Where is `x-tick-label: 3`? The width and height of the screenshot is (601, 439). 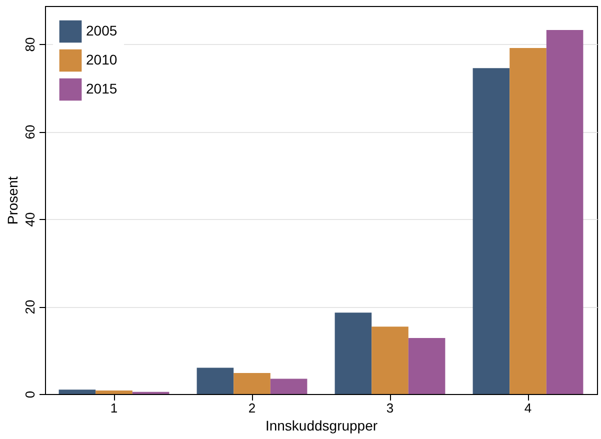
x-tick-label: 3 is located at coordinates (390, 408).